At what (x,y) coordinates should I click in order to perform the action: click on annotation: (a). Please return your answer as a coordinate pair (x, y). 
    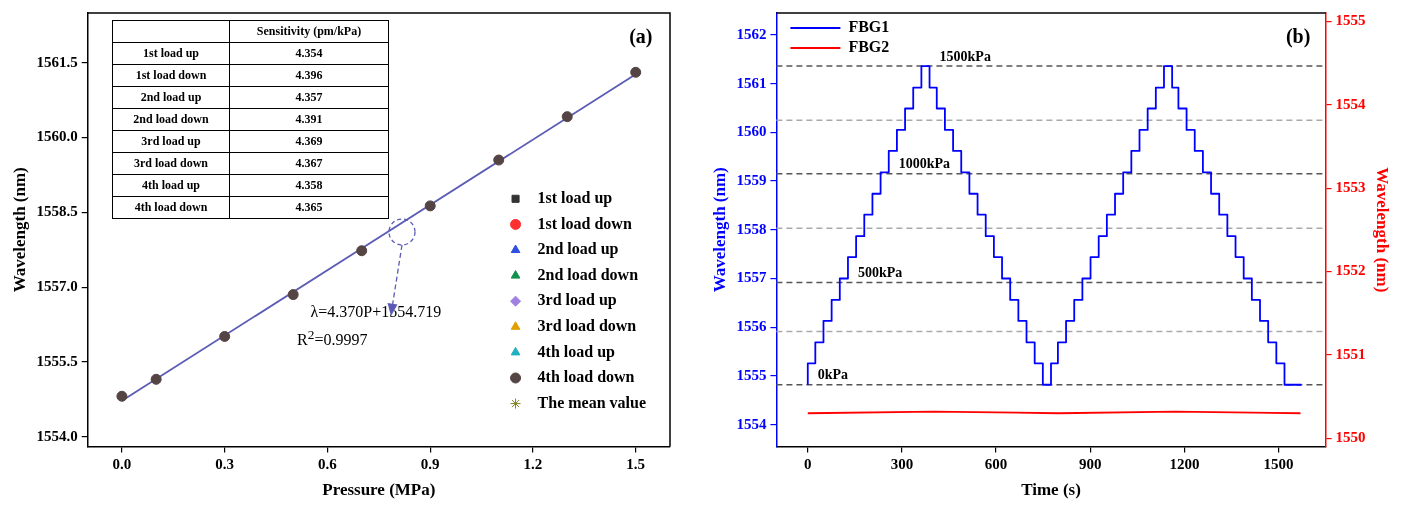
    Looking at the image, I should click on (641, 36).